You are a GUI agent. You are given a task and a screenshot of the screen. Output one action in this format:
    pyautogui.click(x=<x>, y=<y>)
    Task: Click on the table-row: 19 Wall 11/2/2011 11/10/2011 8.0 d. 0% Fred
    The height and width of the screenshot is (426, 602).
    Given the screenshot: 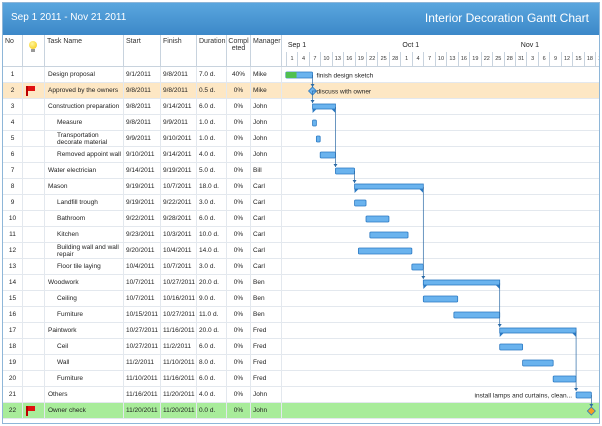 What is the action you would take?
    pyautogui.click(x=301, y=363)
    